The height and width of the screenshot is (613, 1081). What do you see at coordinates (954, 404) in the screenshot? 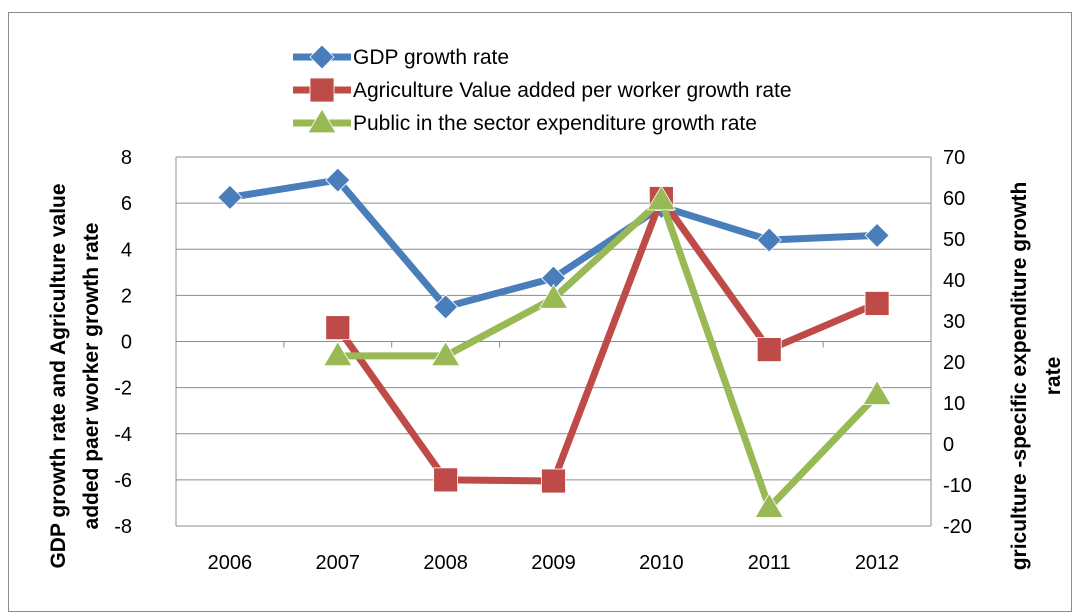
I see `right-tick-label: 10` at bounding box center [954, 404].